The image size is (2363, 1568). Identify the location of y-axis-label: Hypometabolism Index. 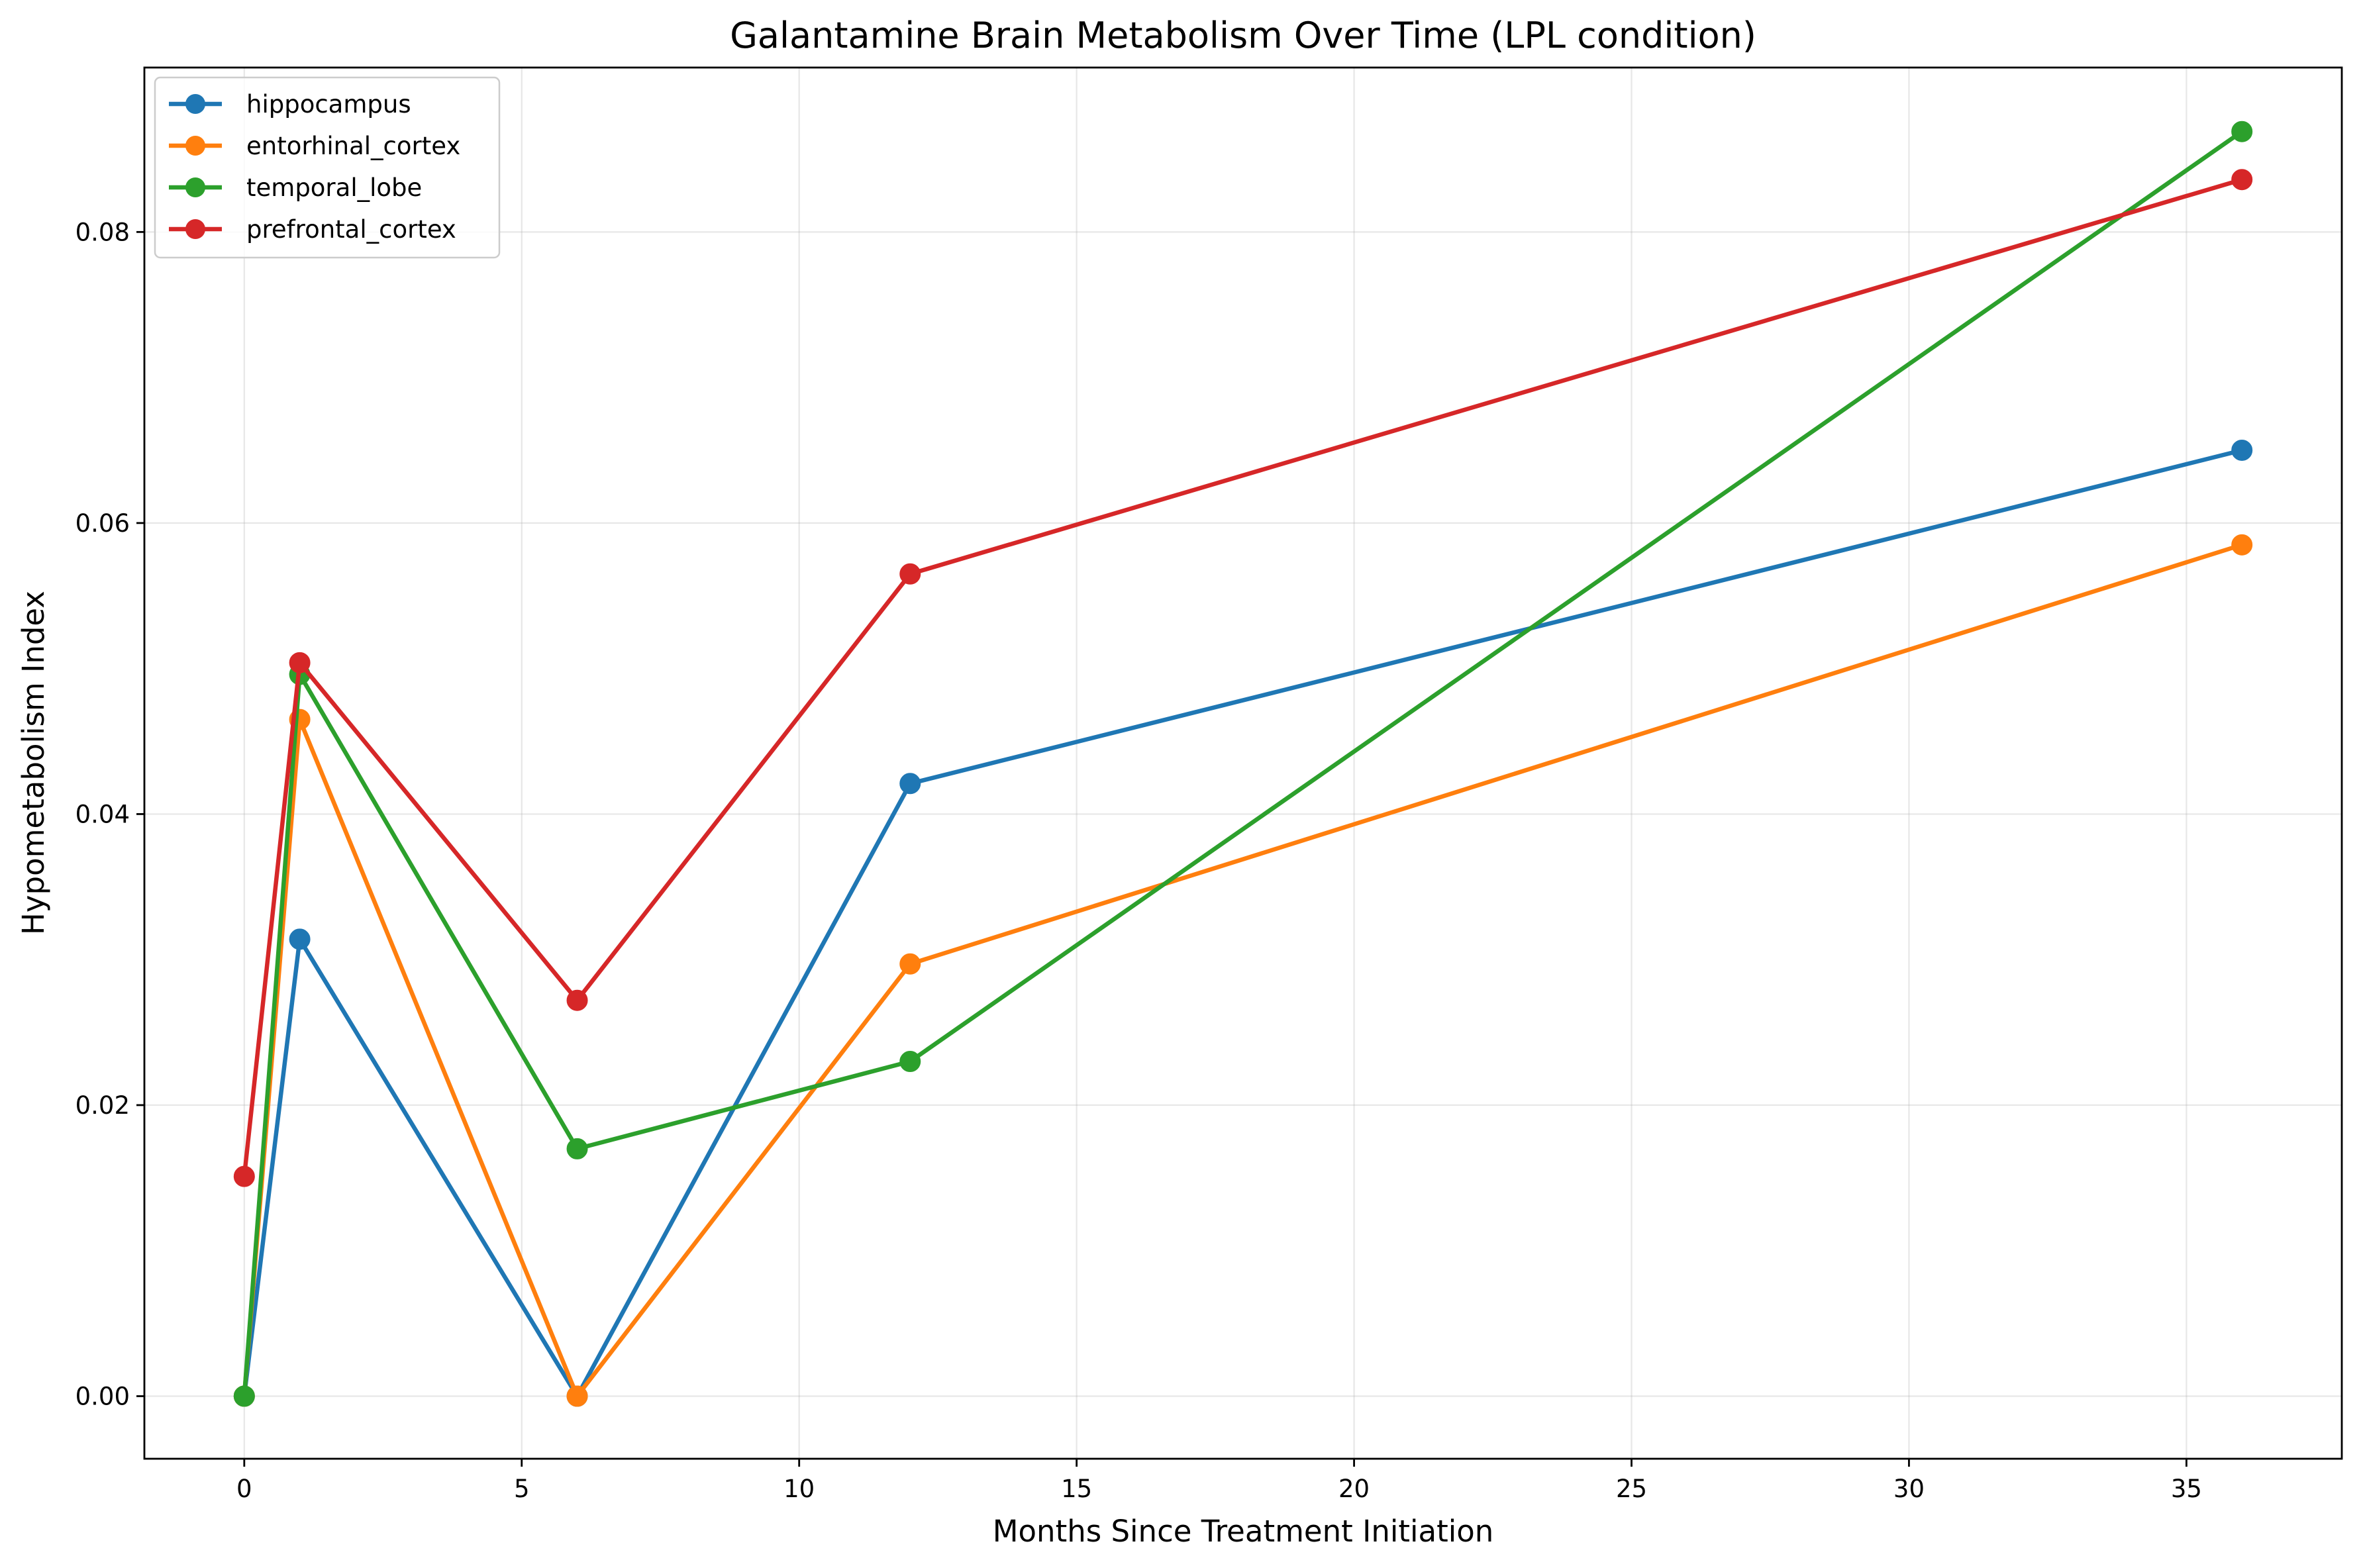
(33, 763).